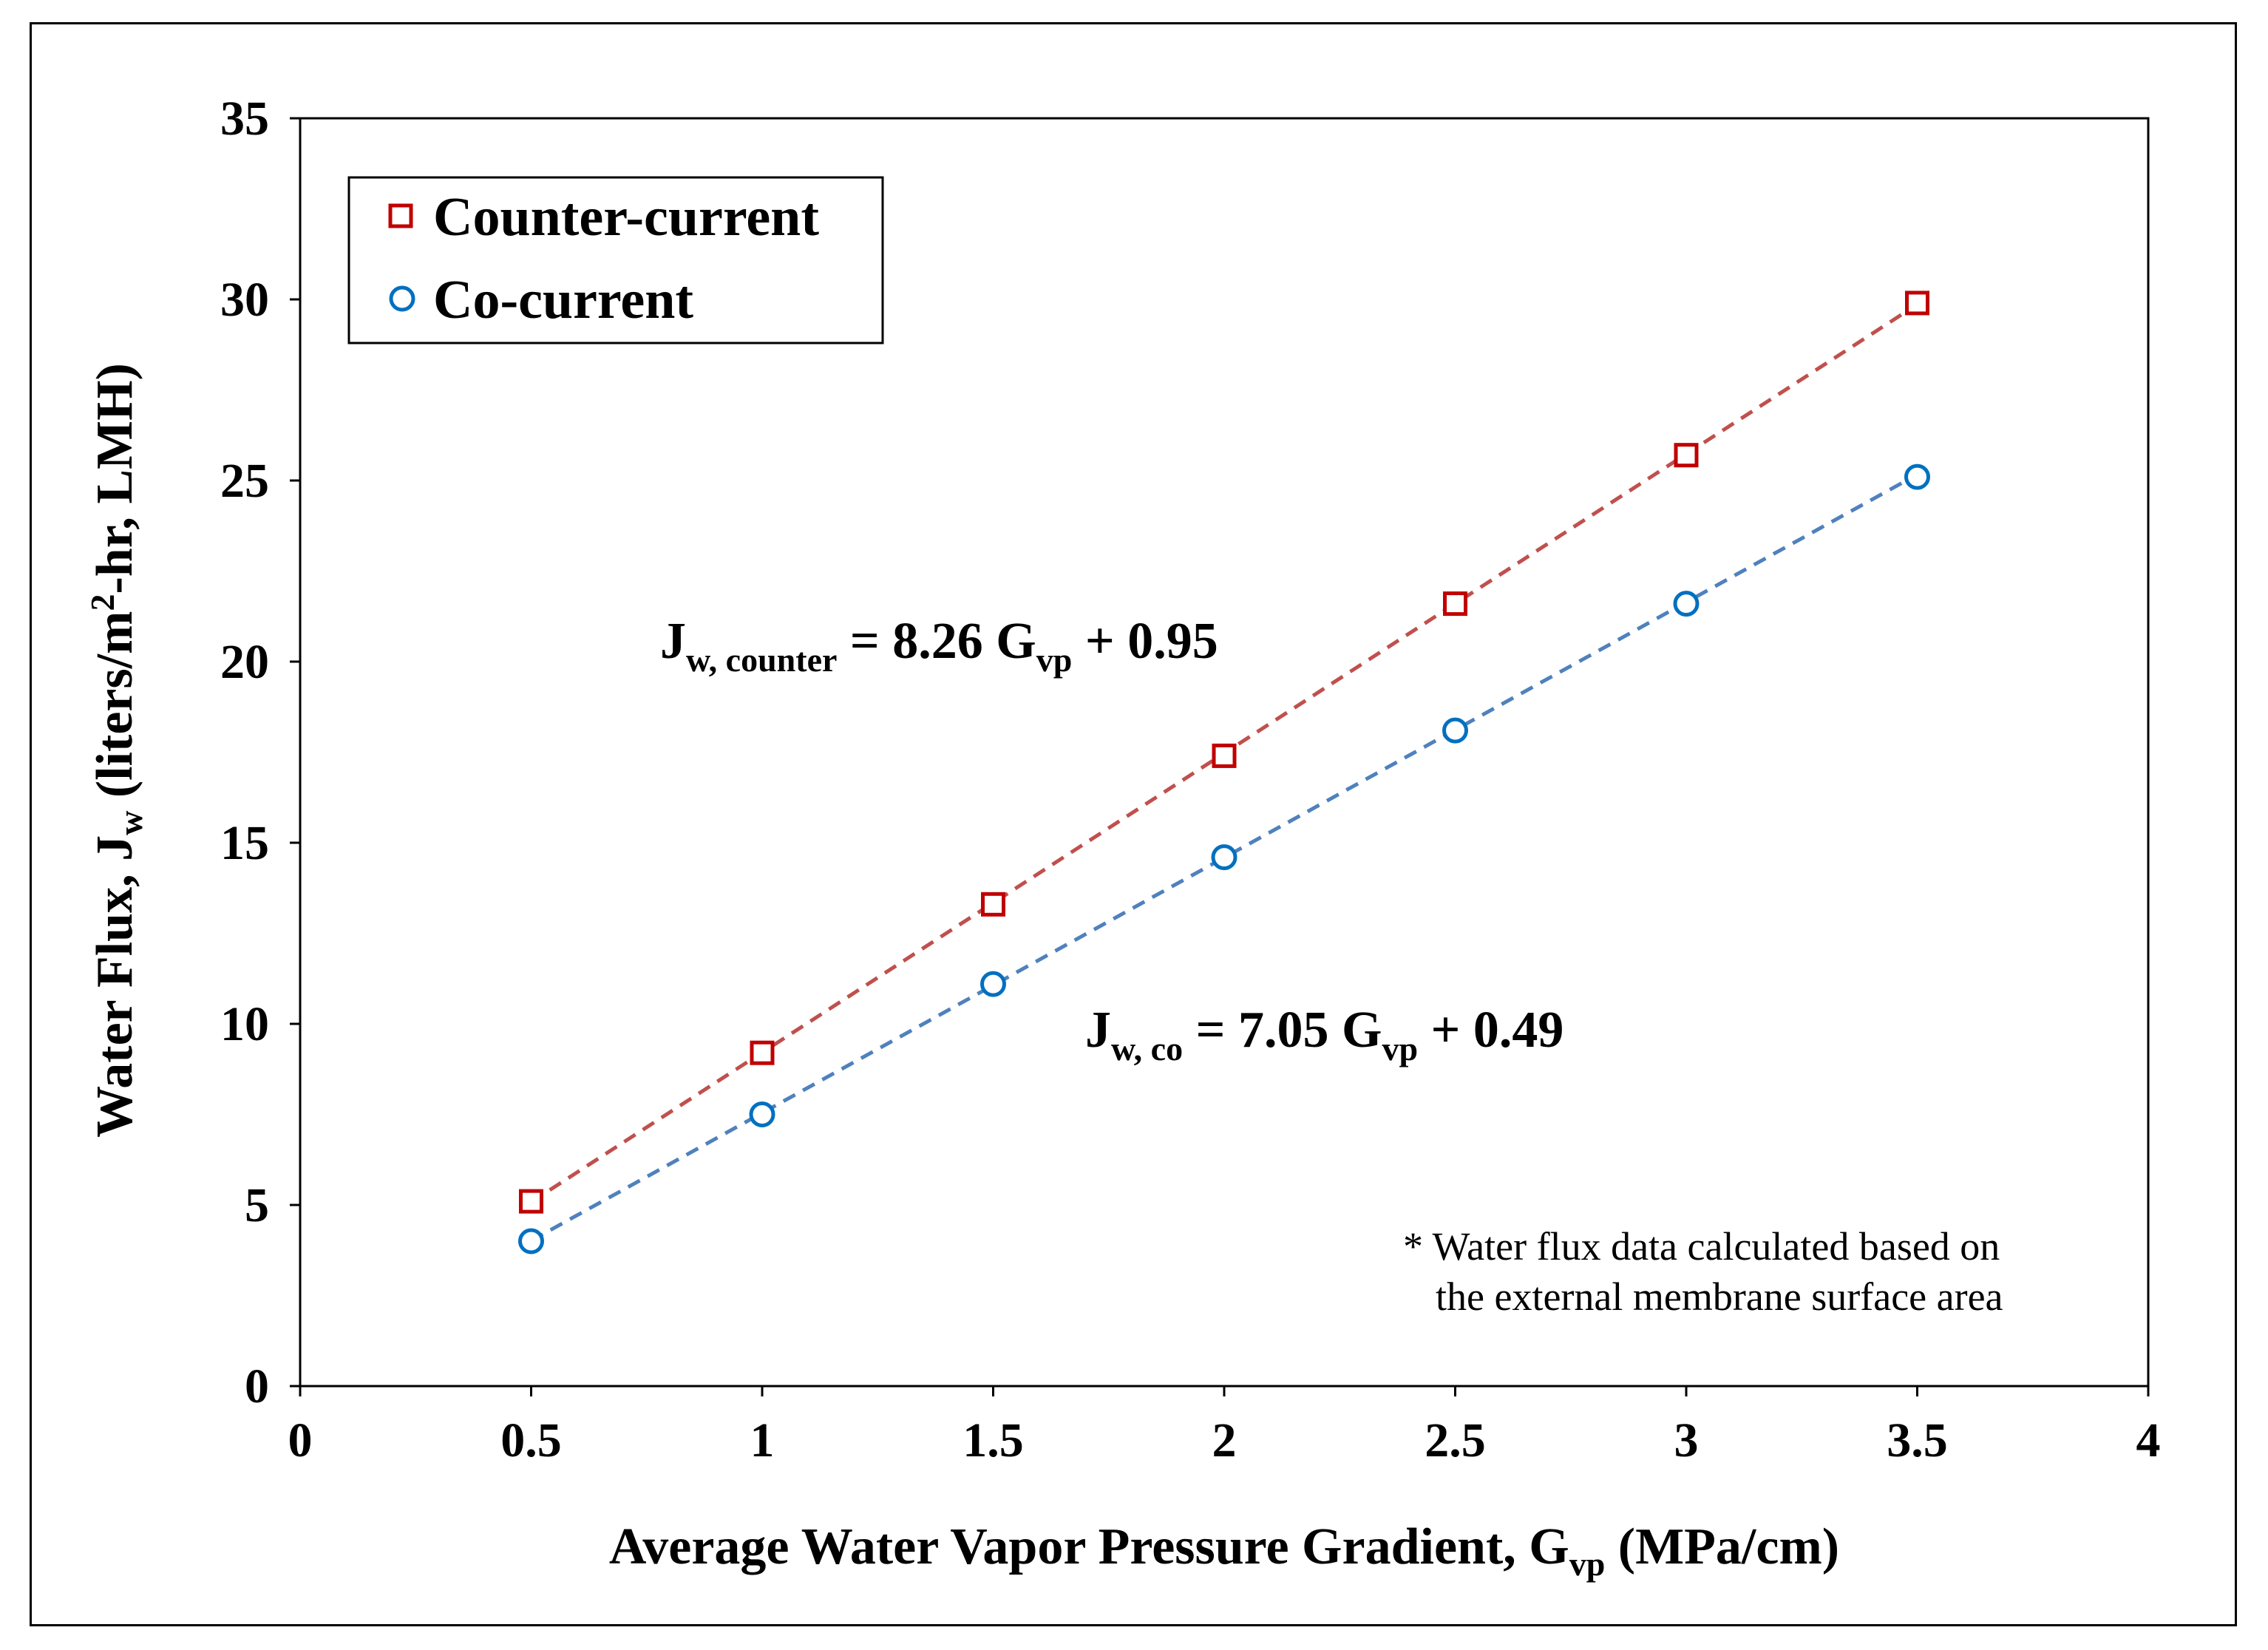 This screenshot has height=1650, width=2268. Describe the element at coordinates (939, 646) in the screenshot. I see `equation-counter: Jw, counter = 8.26 Gvp + 0.95` at that location.